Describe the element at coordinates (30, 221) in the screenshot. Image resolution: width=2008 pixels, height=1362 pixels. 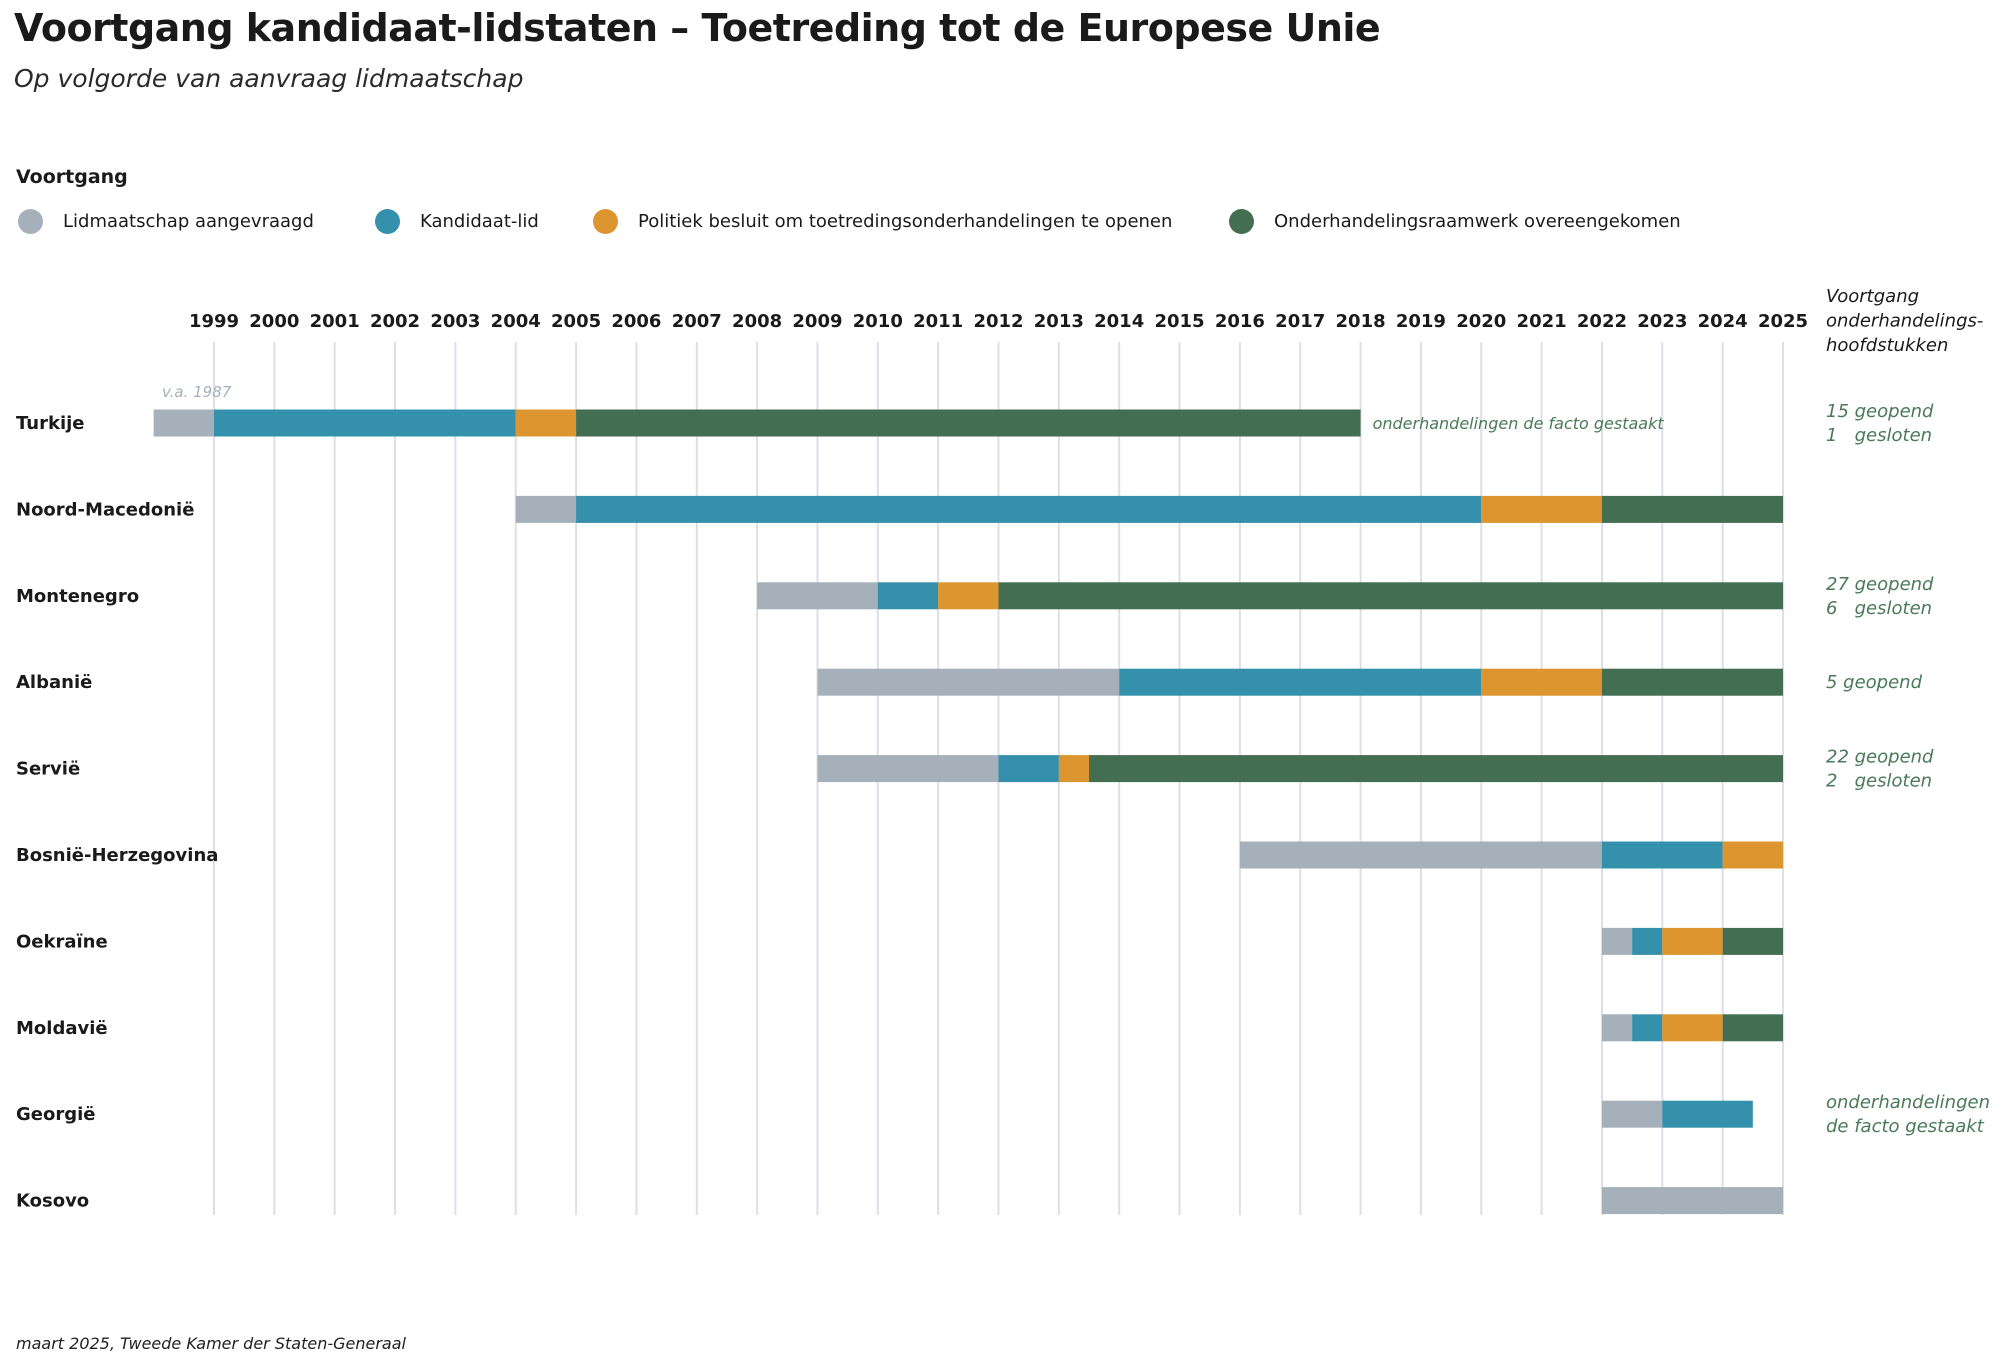
I see `legend-swatch-aangevraagd` at that location.